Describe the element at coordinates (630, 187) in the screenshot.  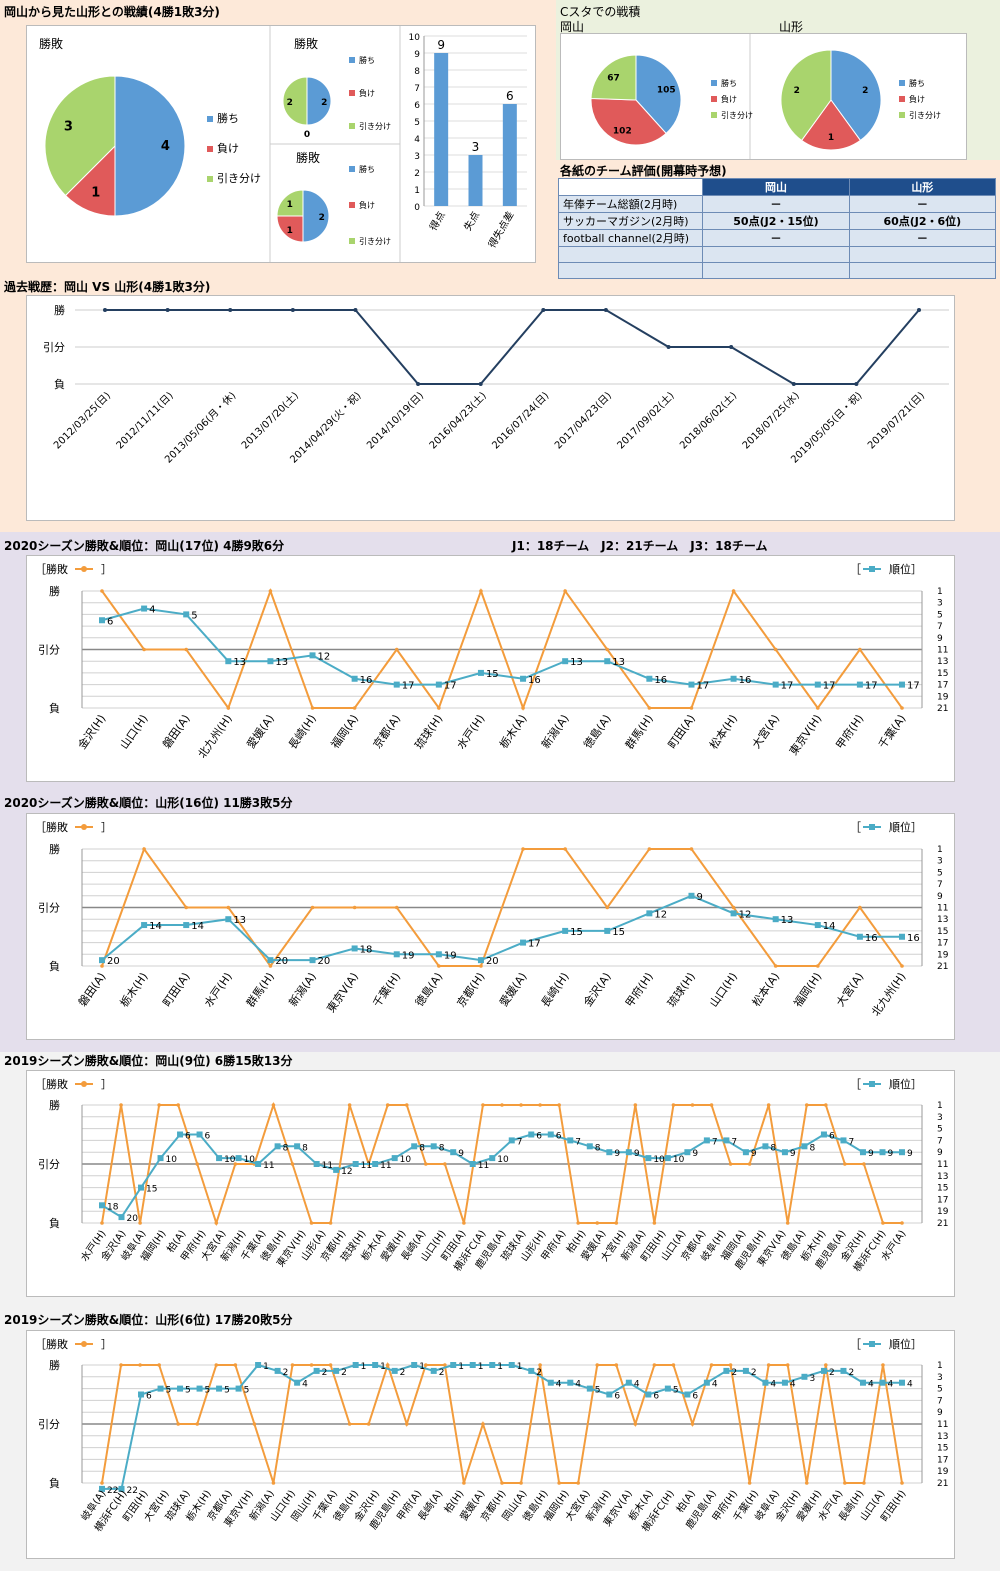
I see `rating-corner` at that location.